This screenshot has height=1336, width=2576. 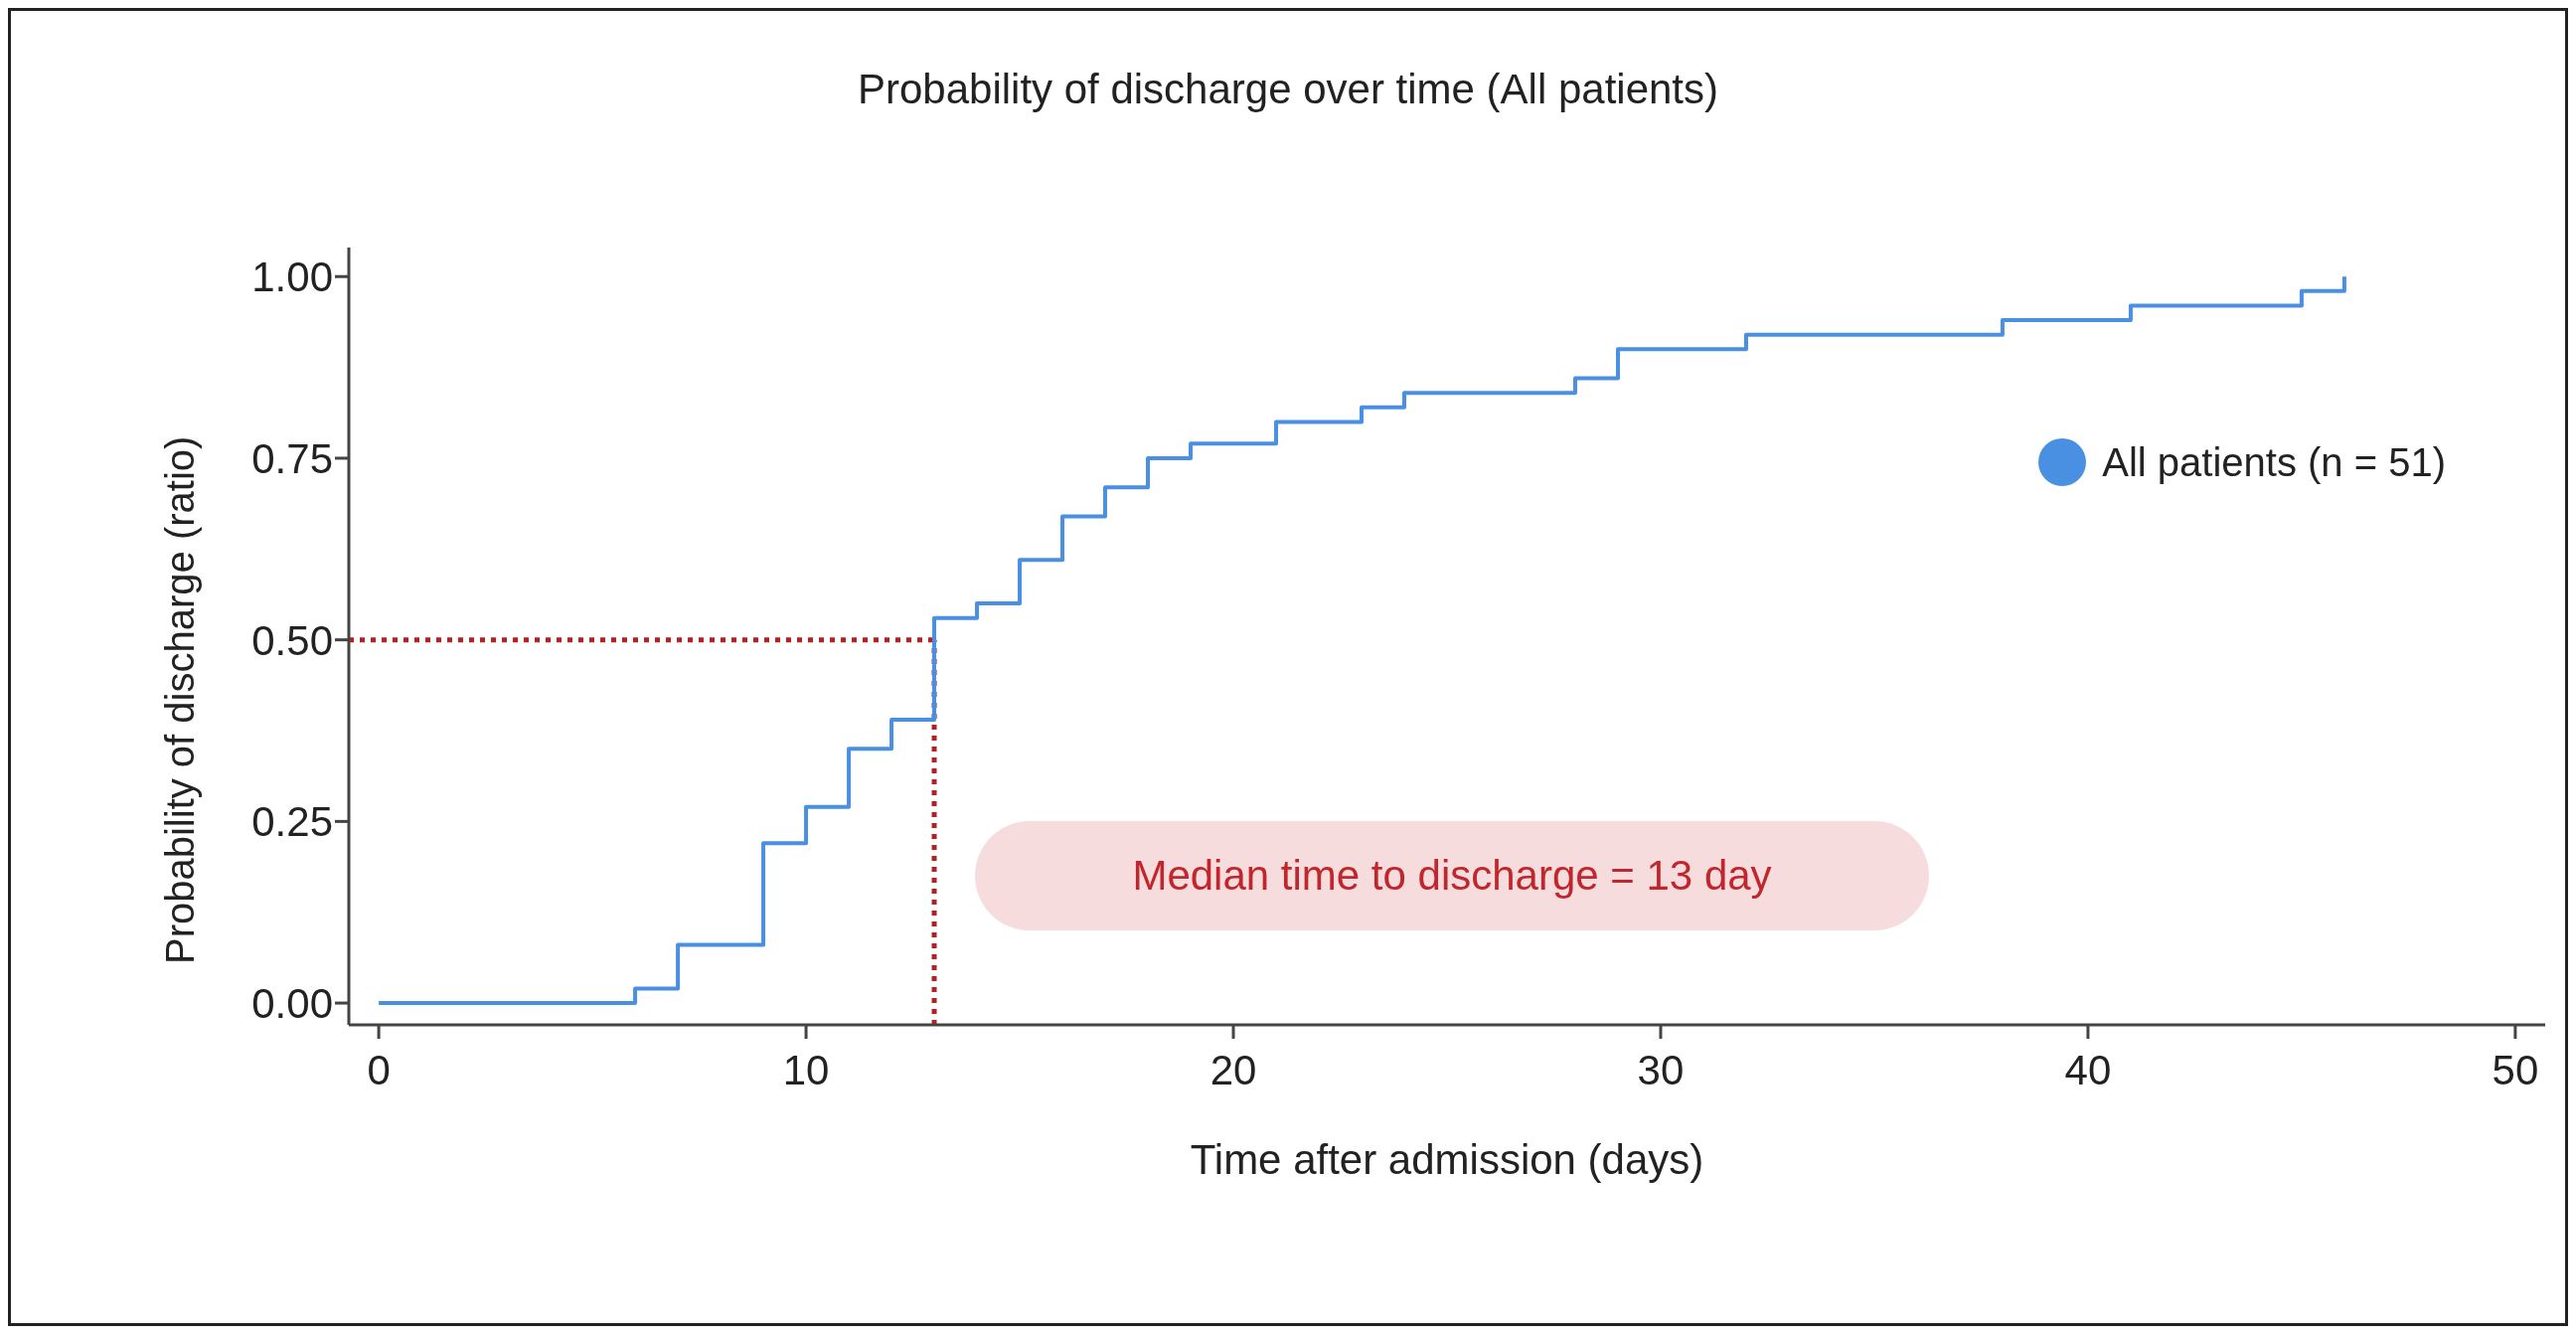 What do you see at coordinates (1447, 1159) in the screenshot?
I see `x-axis-title: Time after admission (days)` at bounding box center [1447, 1159].